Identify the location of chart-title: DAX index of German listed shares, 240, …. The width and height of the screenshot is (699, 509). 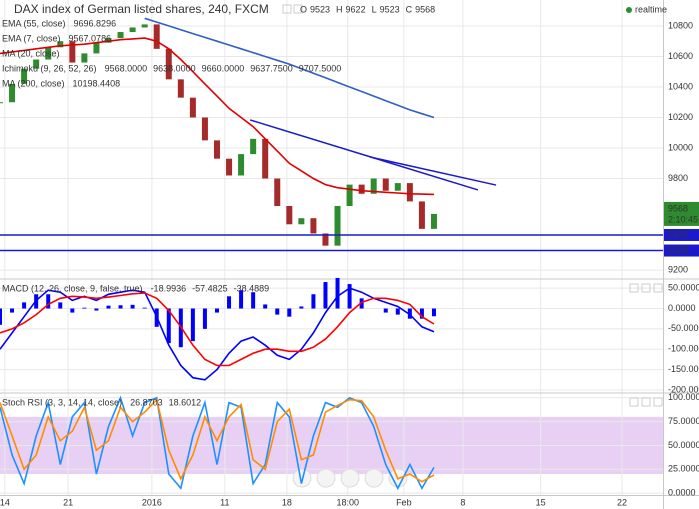
(141, 9).